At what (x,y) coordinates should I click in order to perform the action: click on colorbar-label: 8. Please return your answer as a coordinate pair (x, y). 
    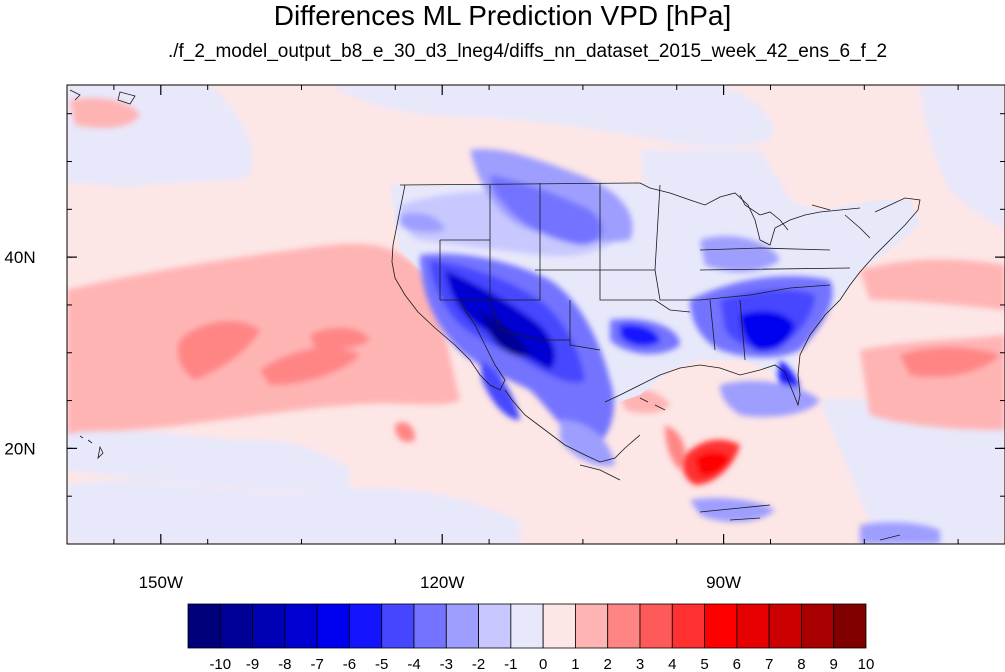
    Looking at the image, I should click on (801, 664).